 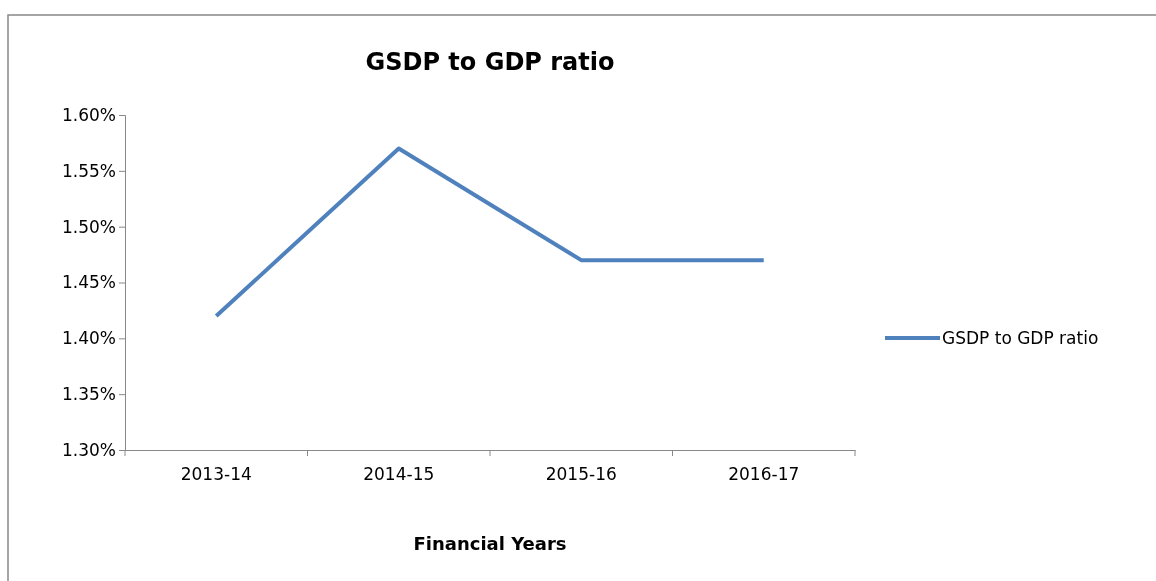 I want to click on x-tick-label: 2016-17, so click(x=764, y=474).